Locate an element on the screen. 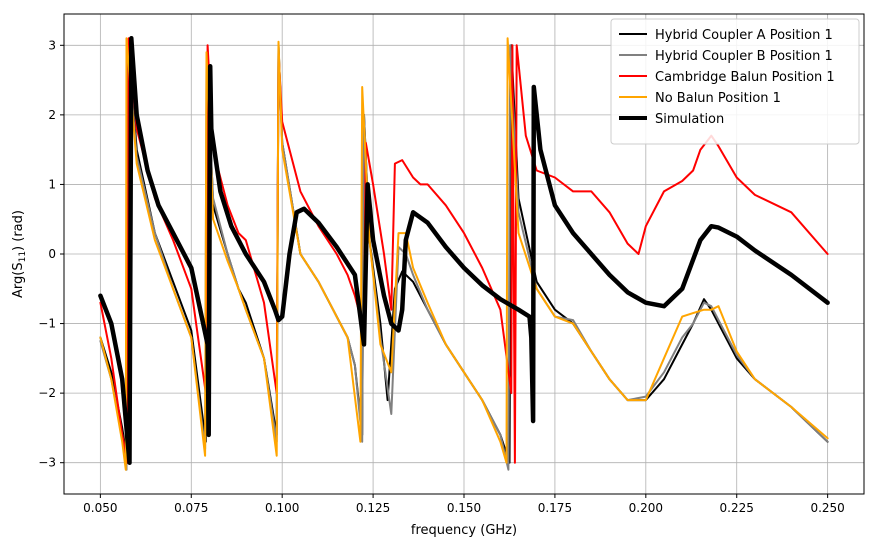 The width and height of the screenshot is (877, 550). legend-label: Simulation is located at coordinates (689, 119).